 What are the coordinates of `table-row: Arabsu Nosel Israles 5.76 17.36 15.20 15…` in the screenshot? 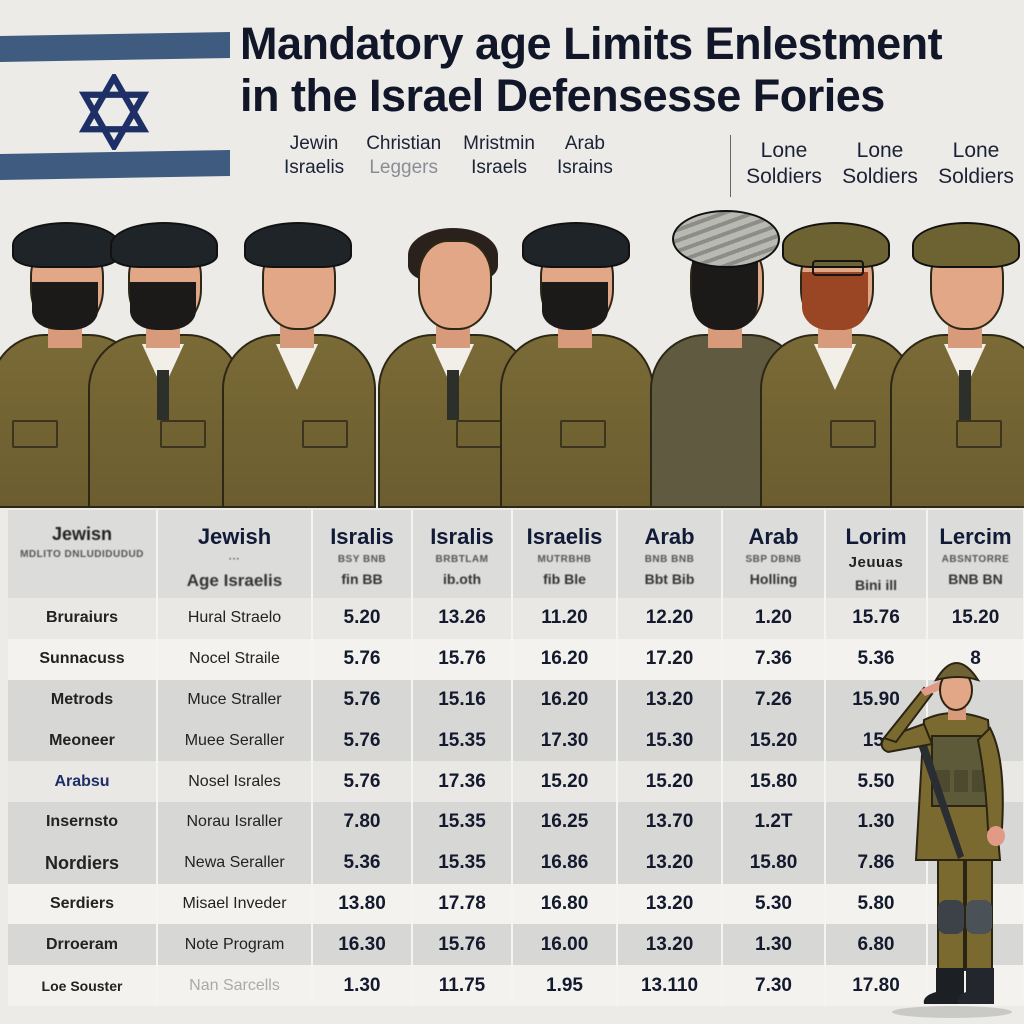 It's located at (516, 781).